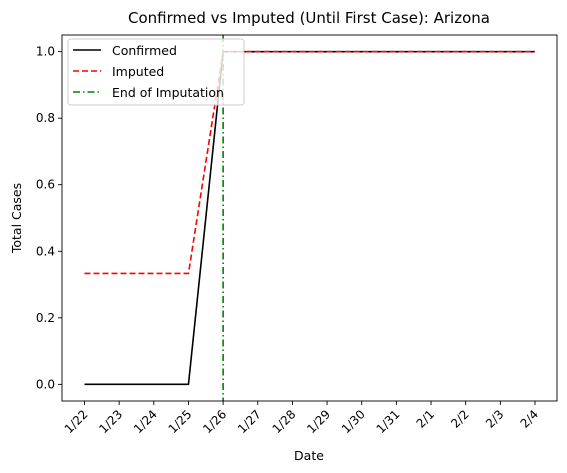  What do you see at coordinates (45, 318) in the screenshot?
I see `y-tick-label: 0.2` at bounding box center [45, 318].